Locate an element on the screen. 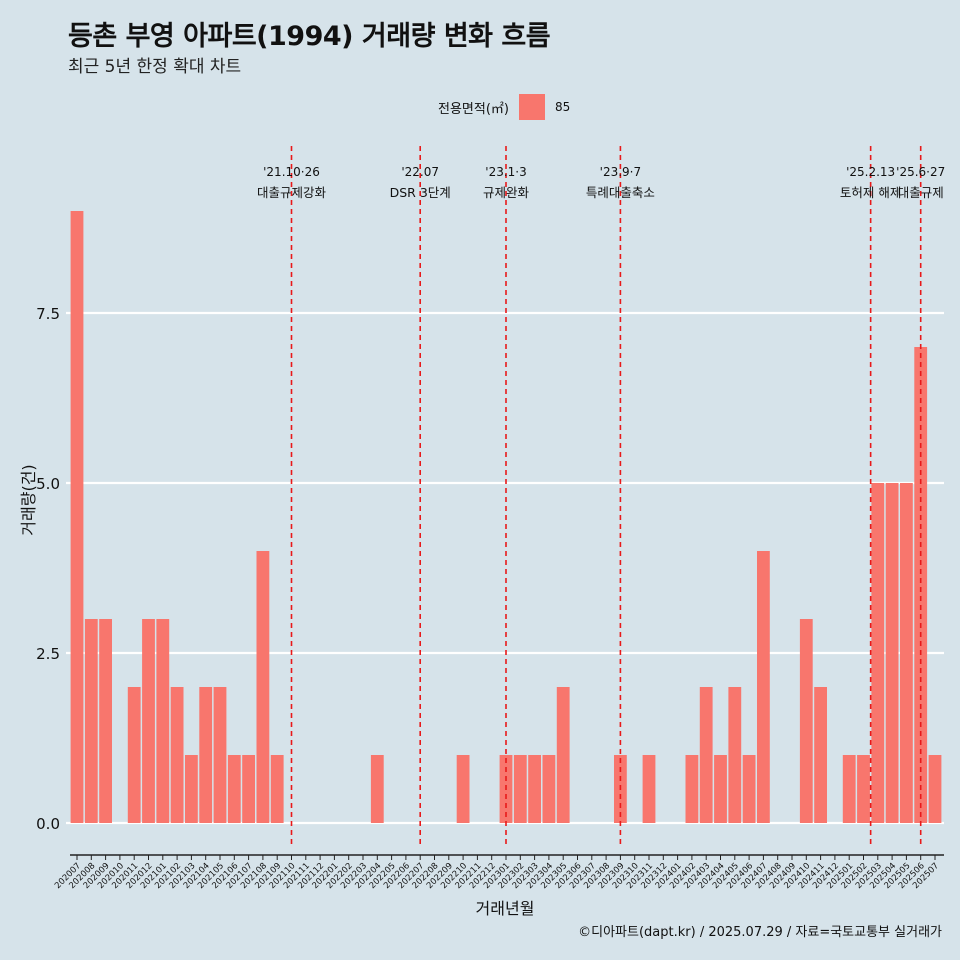 Image resolution: width=960 pixels, height=960 pixels. event-date-4: '23.9·7 is located at coordinates (620, 172).